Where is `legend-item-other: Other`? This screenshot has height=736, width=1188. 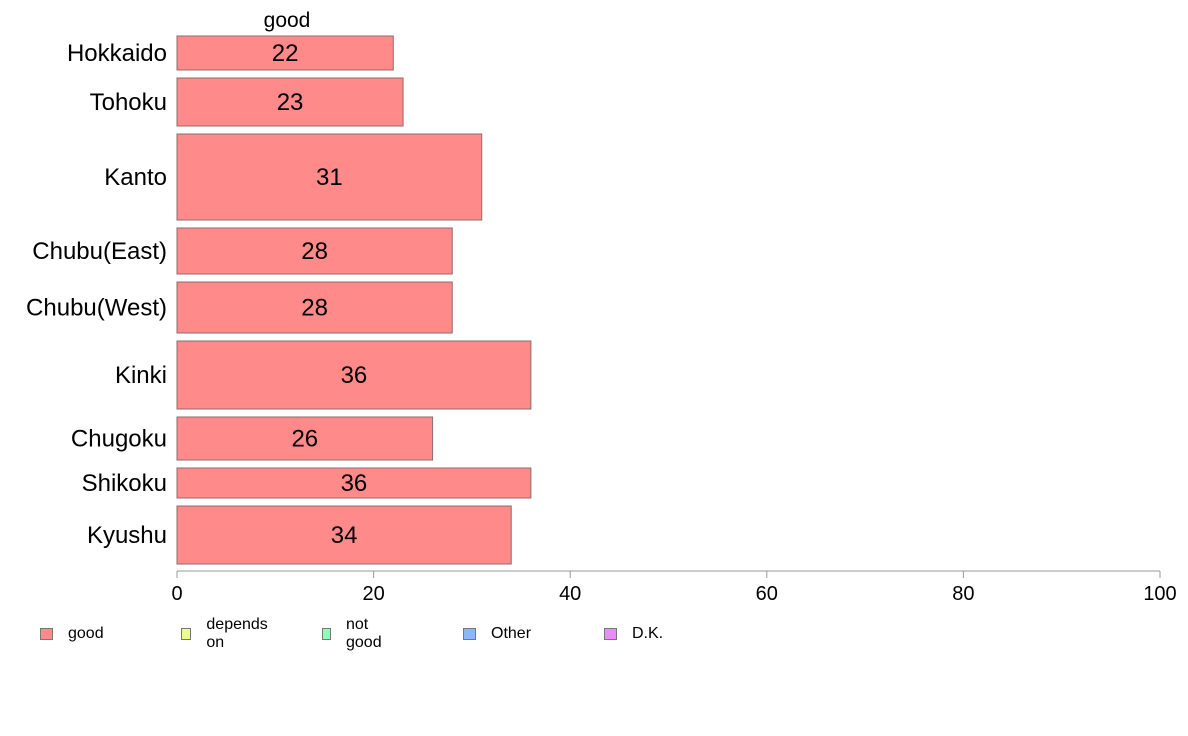
legend-item-other: Other is located at coordinates (497, 634).